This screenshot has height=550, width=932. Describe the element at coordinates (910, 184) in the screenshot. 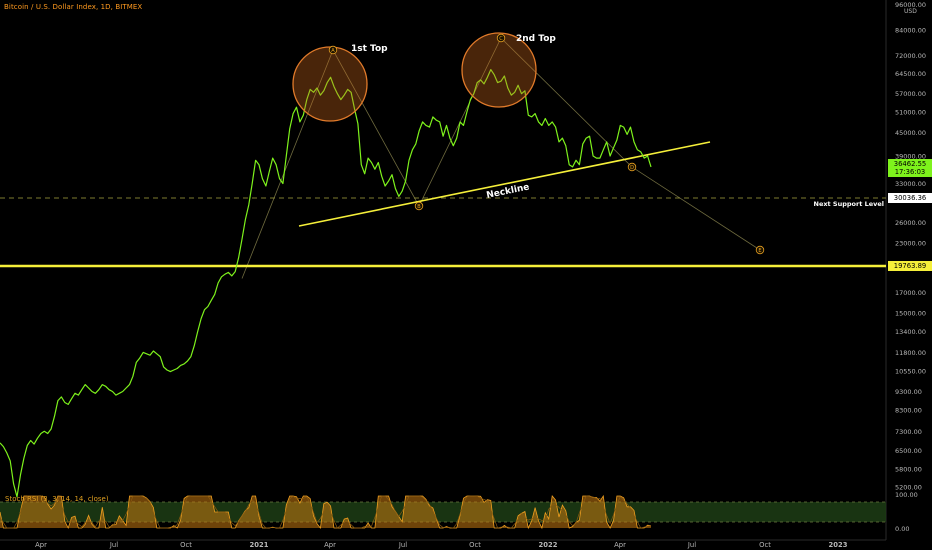

I see `y-tick-label: 33000.00` at that location.